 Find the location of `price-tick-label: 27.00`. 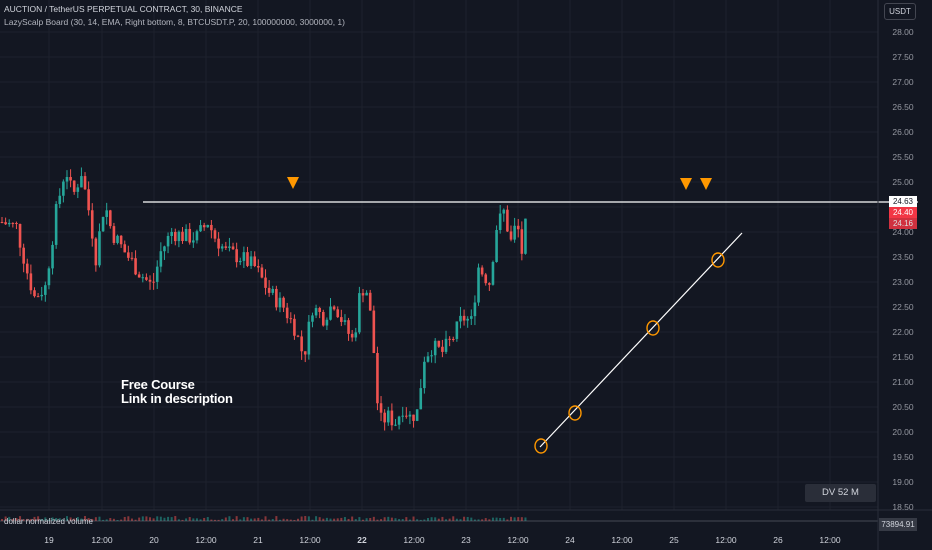

price-tick-label: 27.00 is located at coordinates (903, 82).